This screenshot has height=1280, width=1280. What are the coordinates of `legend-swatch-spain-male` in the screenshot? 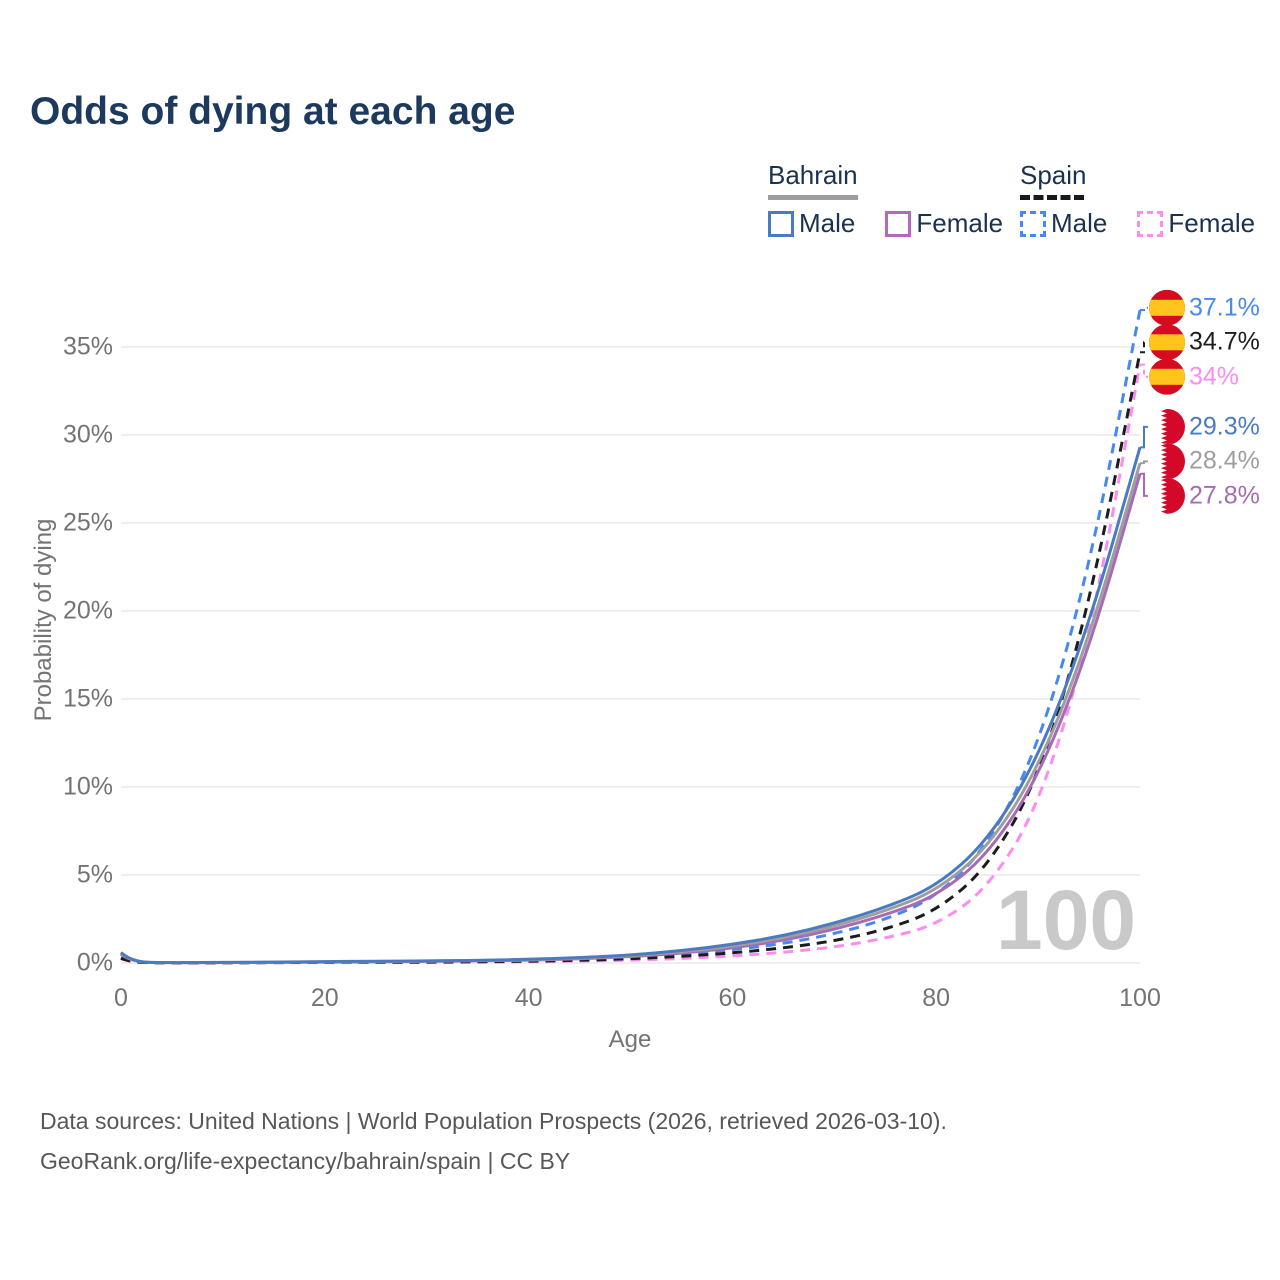 It's located at (1033, 223).